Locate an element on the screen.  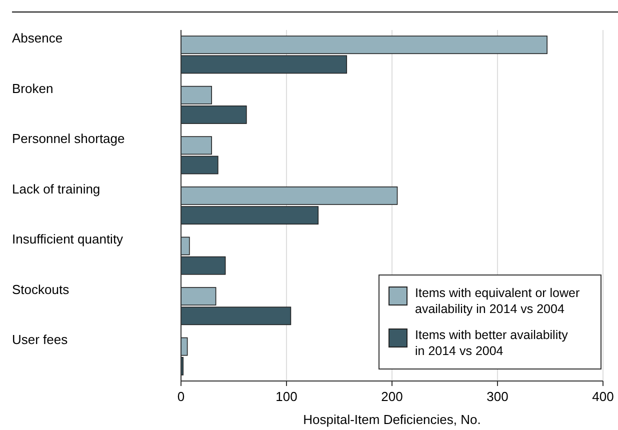
y-tick-label: Stockouts is located at coordinates (41, 289).